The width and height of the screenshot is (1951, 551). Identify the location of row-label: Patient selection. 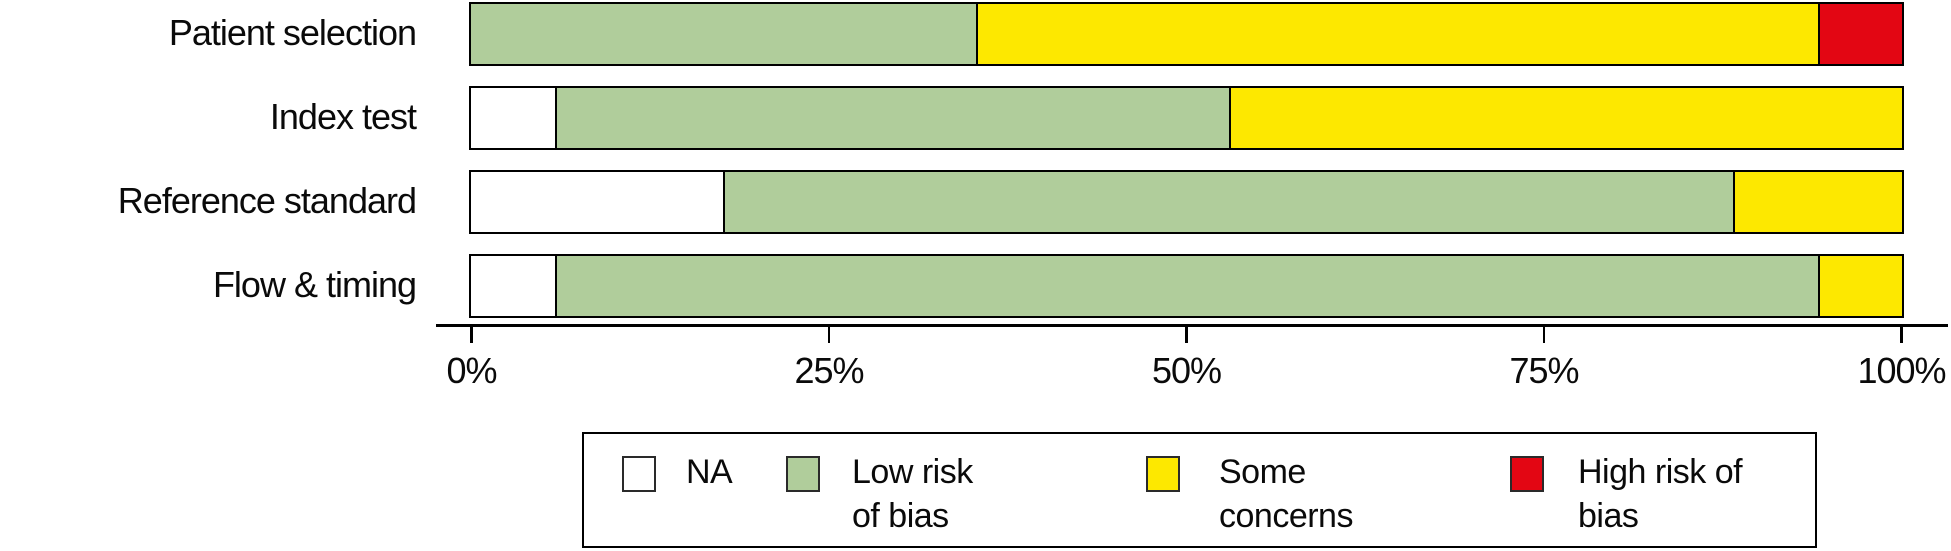
(292, 32).